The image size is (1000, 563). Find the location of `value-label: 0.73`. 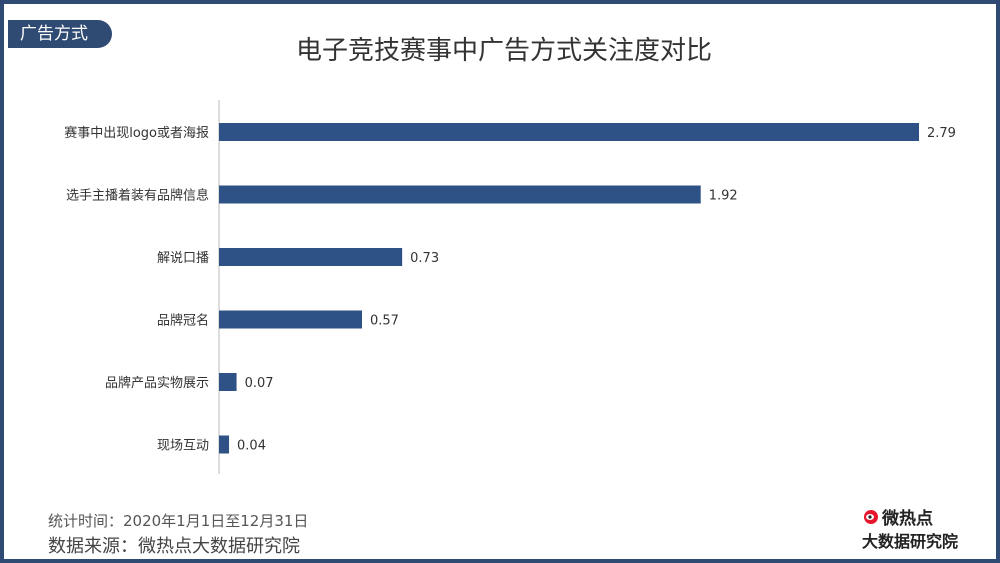

value-label: 0.73 is located at coordinates (424, 258).